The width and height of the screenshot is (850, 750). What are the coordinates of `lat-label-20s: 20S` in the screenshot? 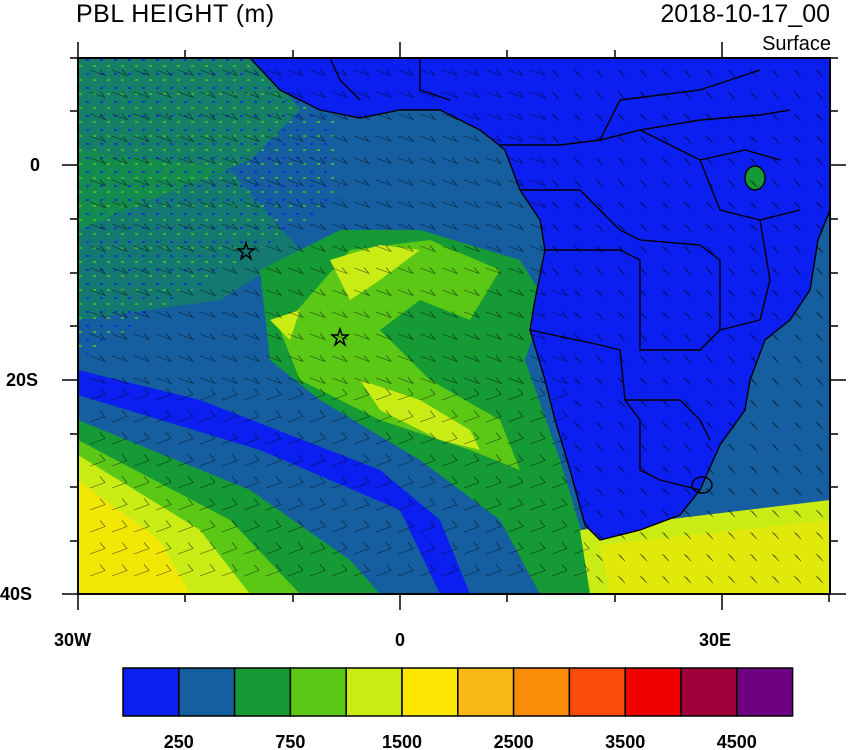 It's located at (22, 380).